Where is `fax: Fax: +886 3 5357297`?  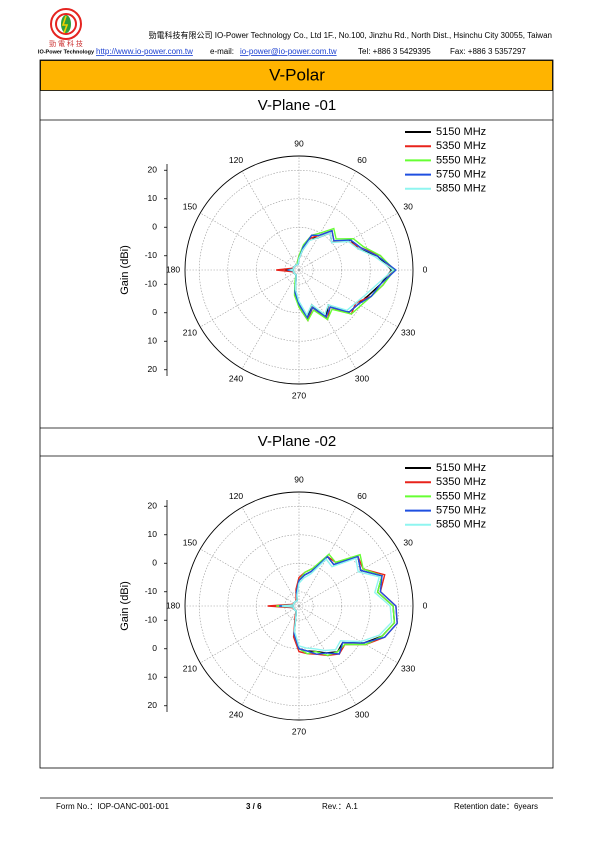
fax: Fax: +886 3 5357297 is located at coordinates (488, 51).